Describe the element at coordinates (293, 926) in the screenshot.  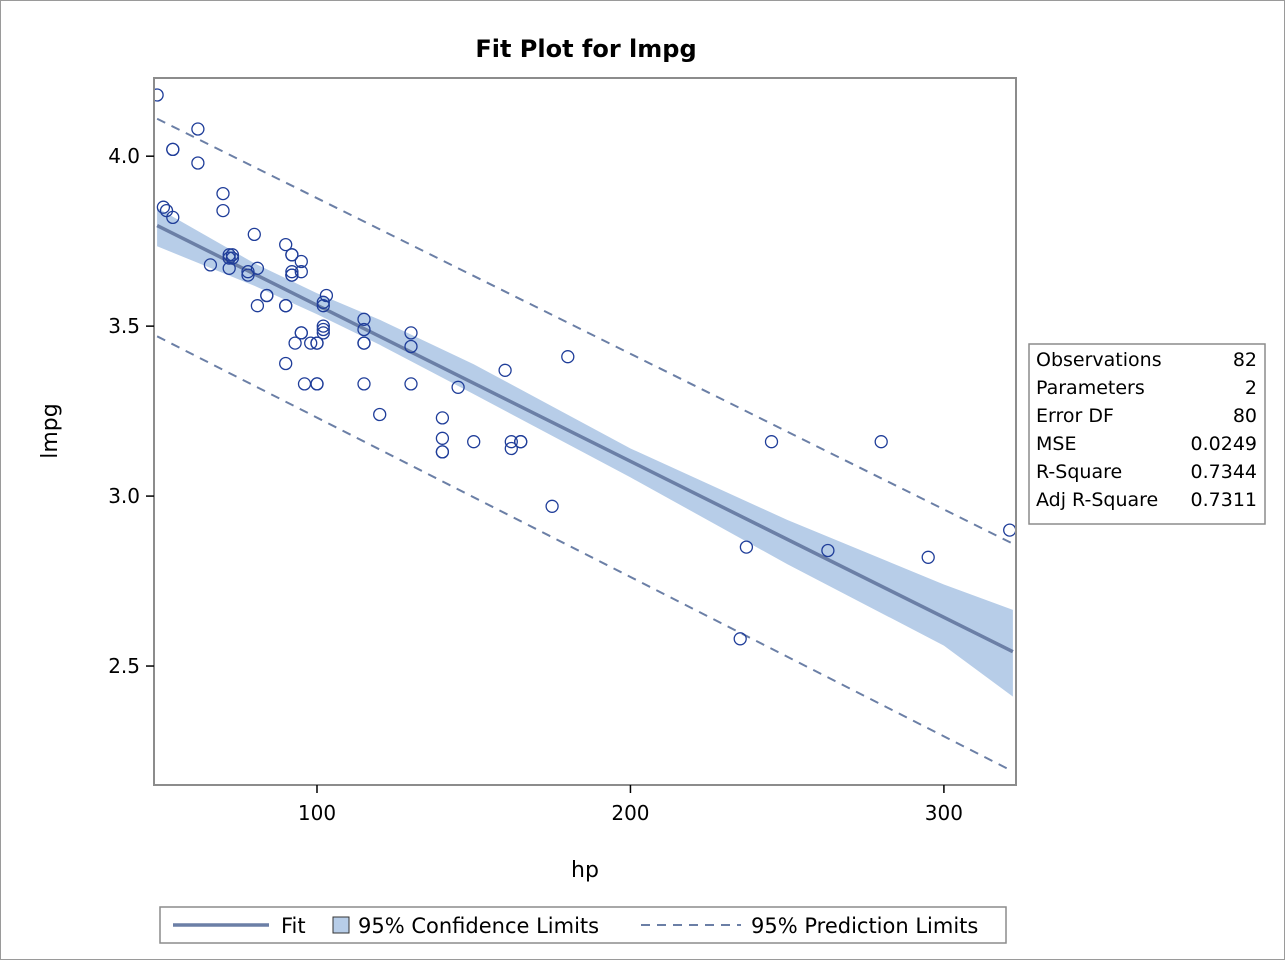
I see `legend-fit-label: Fit` at that location.